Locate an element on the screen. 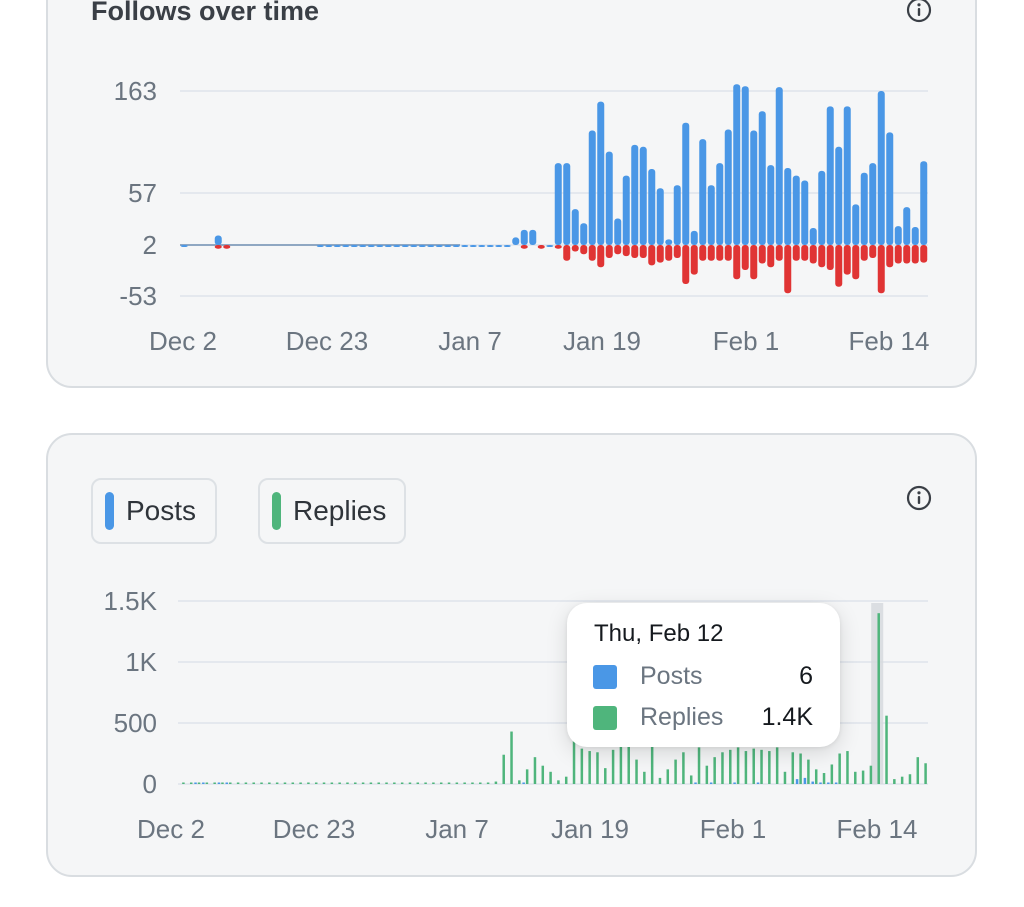 The height and width of the screenshot is (907, 1024). y-tick-label: 0 is located at coordinates (150, 784).